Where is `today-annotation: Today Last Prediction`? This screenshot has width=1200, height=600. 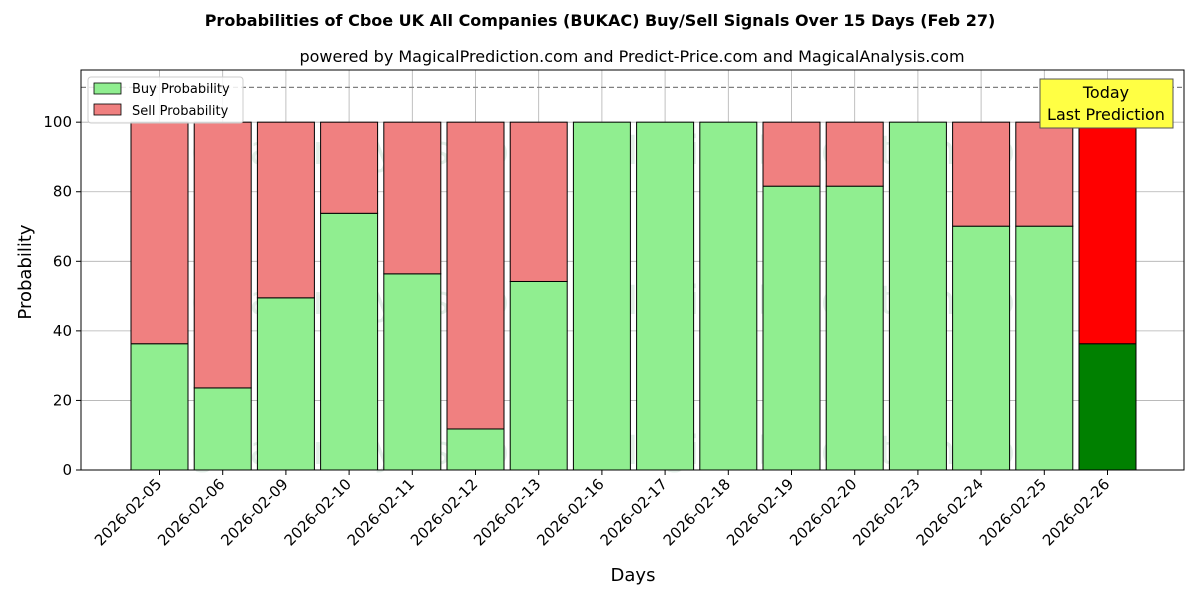 today-annotation: Today Last Prediction is located at coordinates (1106, 103).